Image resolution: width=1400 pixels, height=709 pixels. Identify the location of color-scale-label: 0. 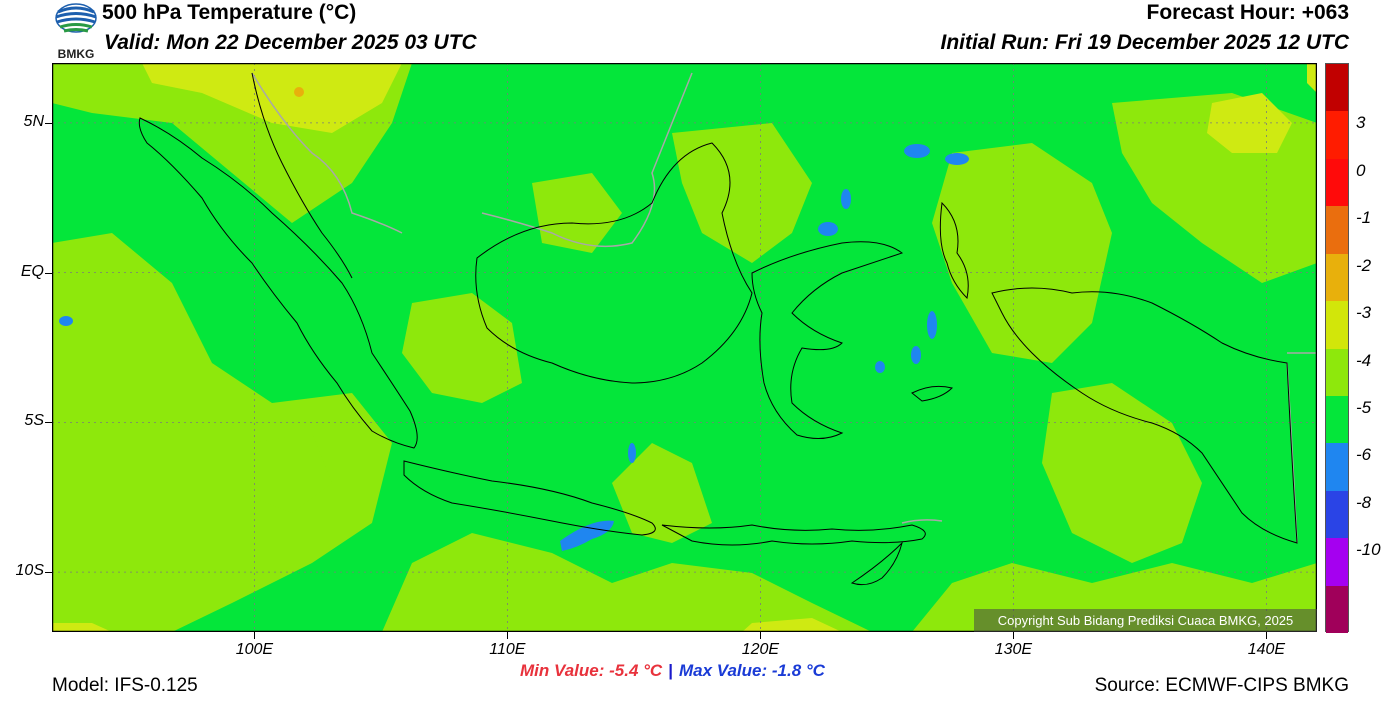
(1361, 170).